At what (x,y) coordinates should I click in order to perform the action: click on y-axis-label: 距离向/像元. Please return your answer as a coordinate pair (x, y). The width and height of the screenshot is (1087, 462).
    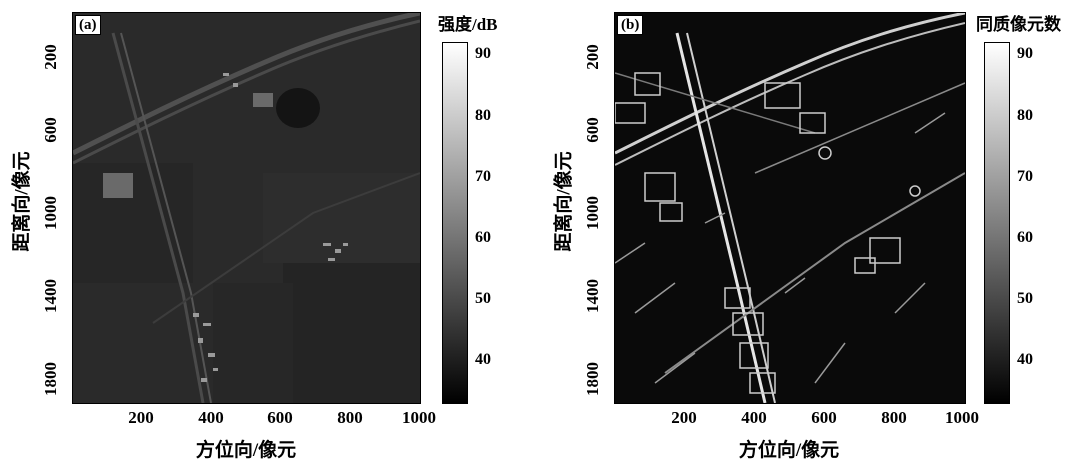
    Looking at the image, I should click on (564, 201).